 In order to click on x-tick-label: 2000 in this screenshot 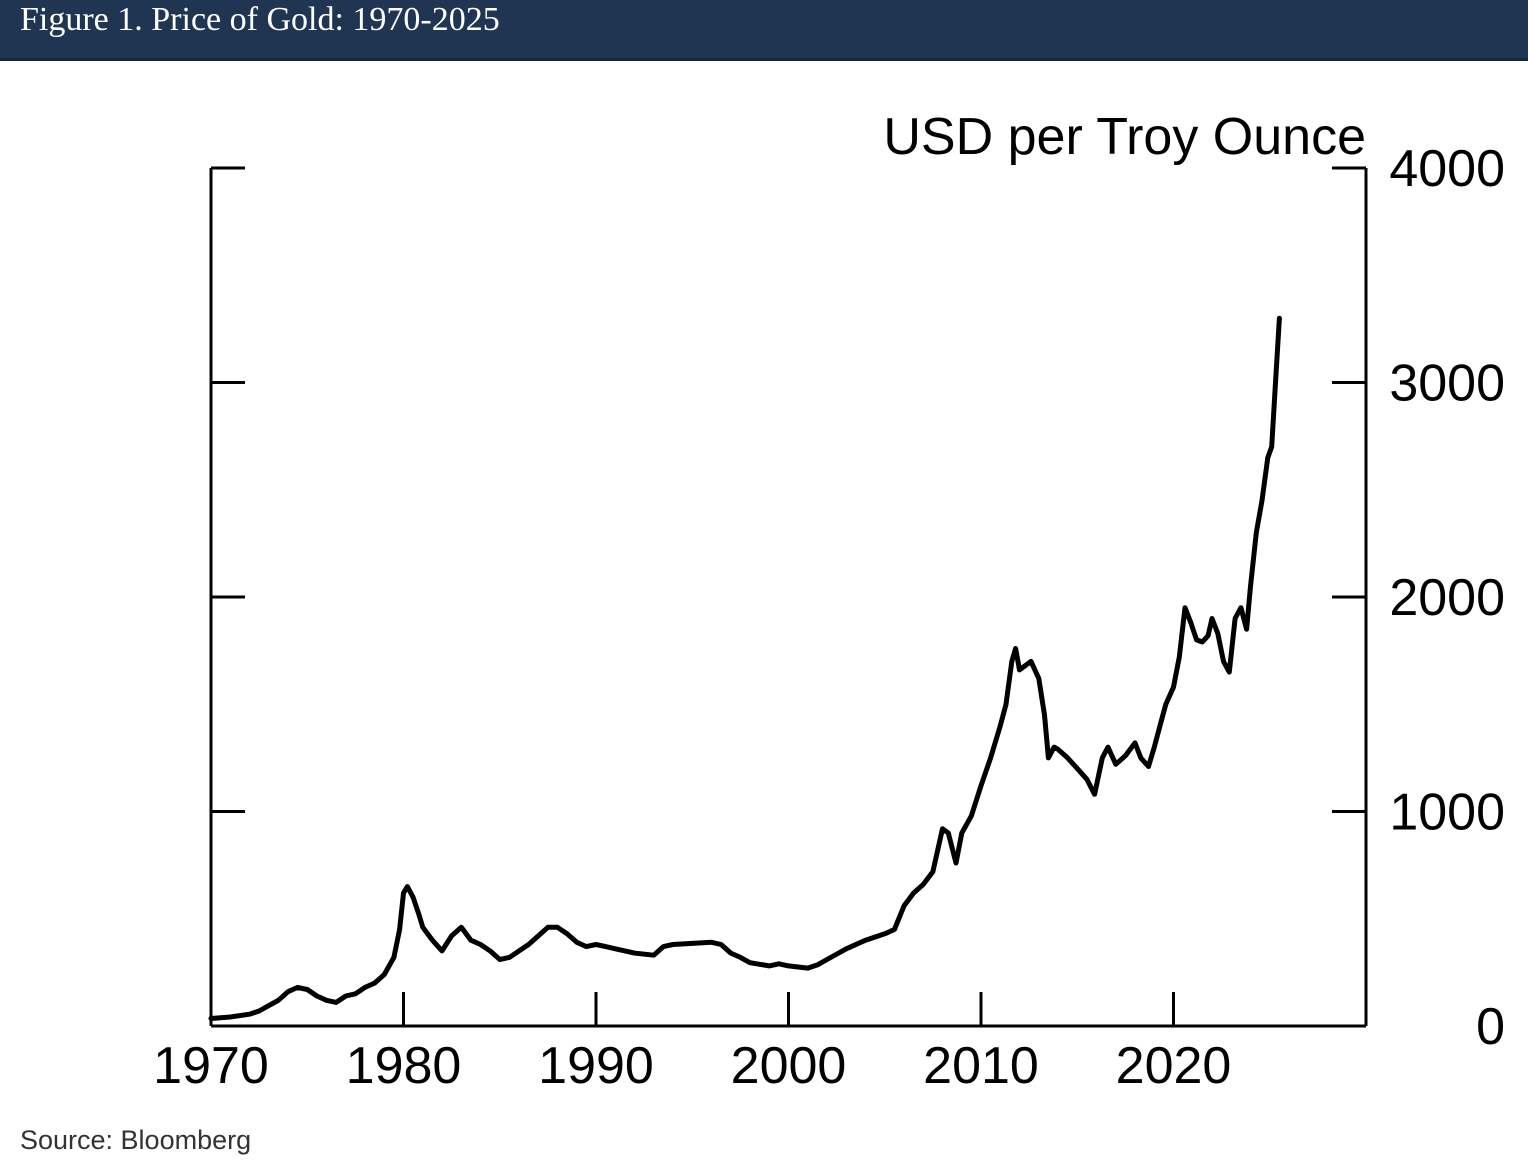, I will do `click(789, 1066)`.